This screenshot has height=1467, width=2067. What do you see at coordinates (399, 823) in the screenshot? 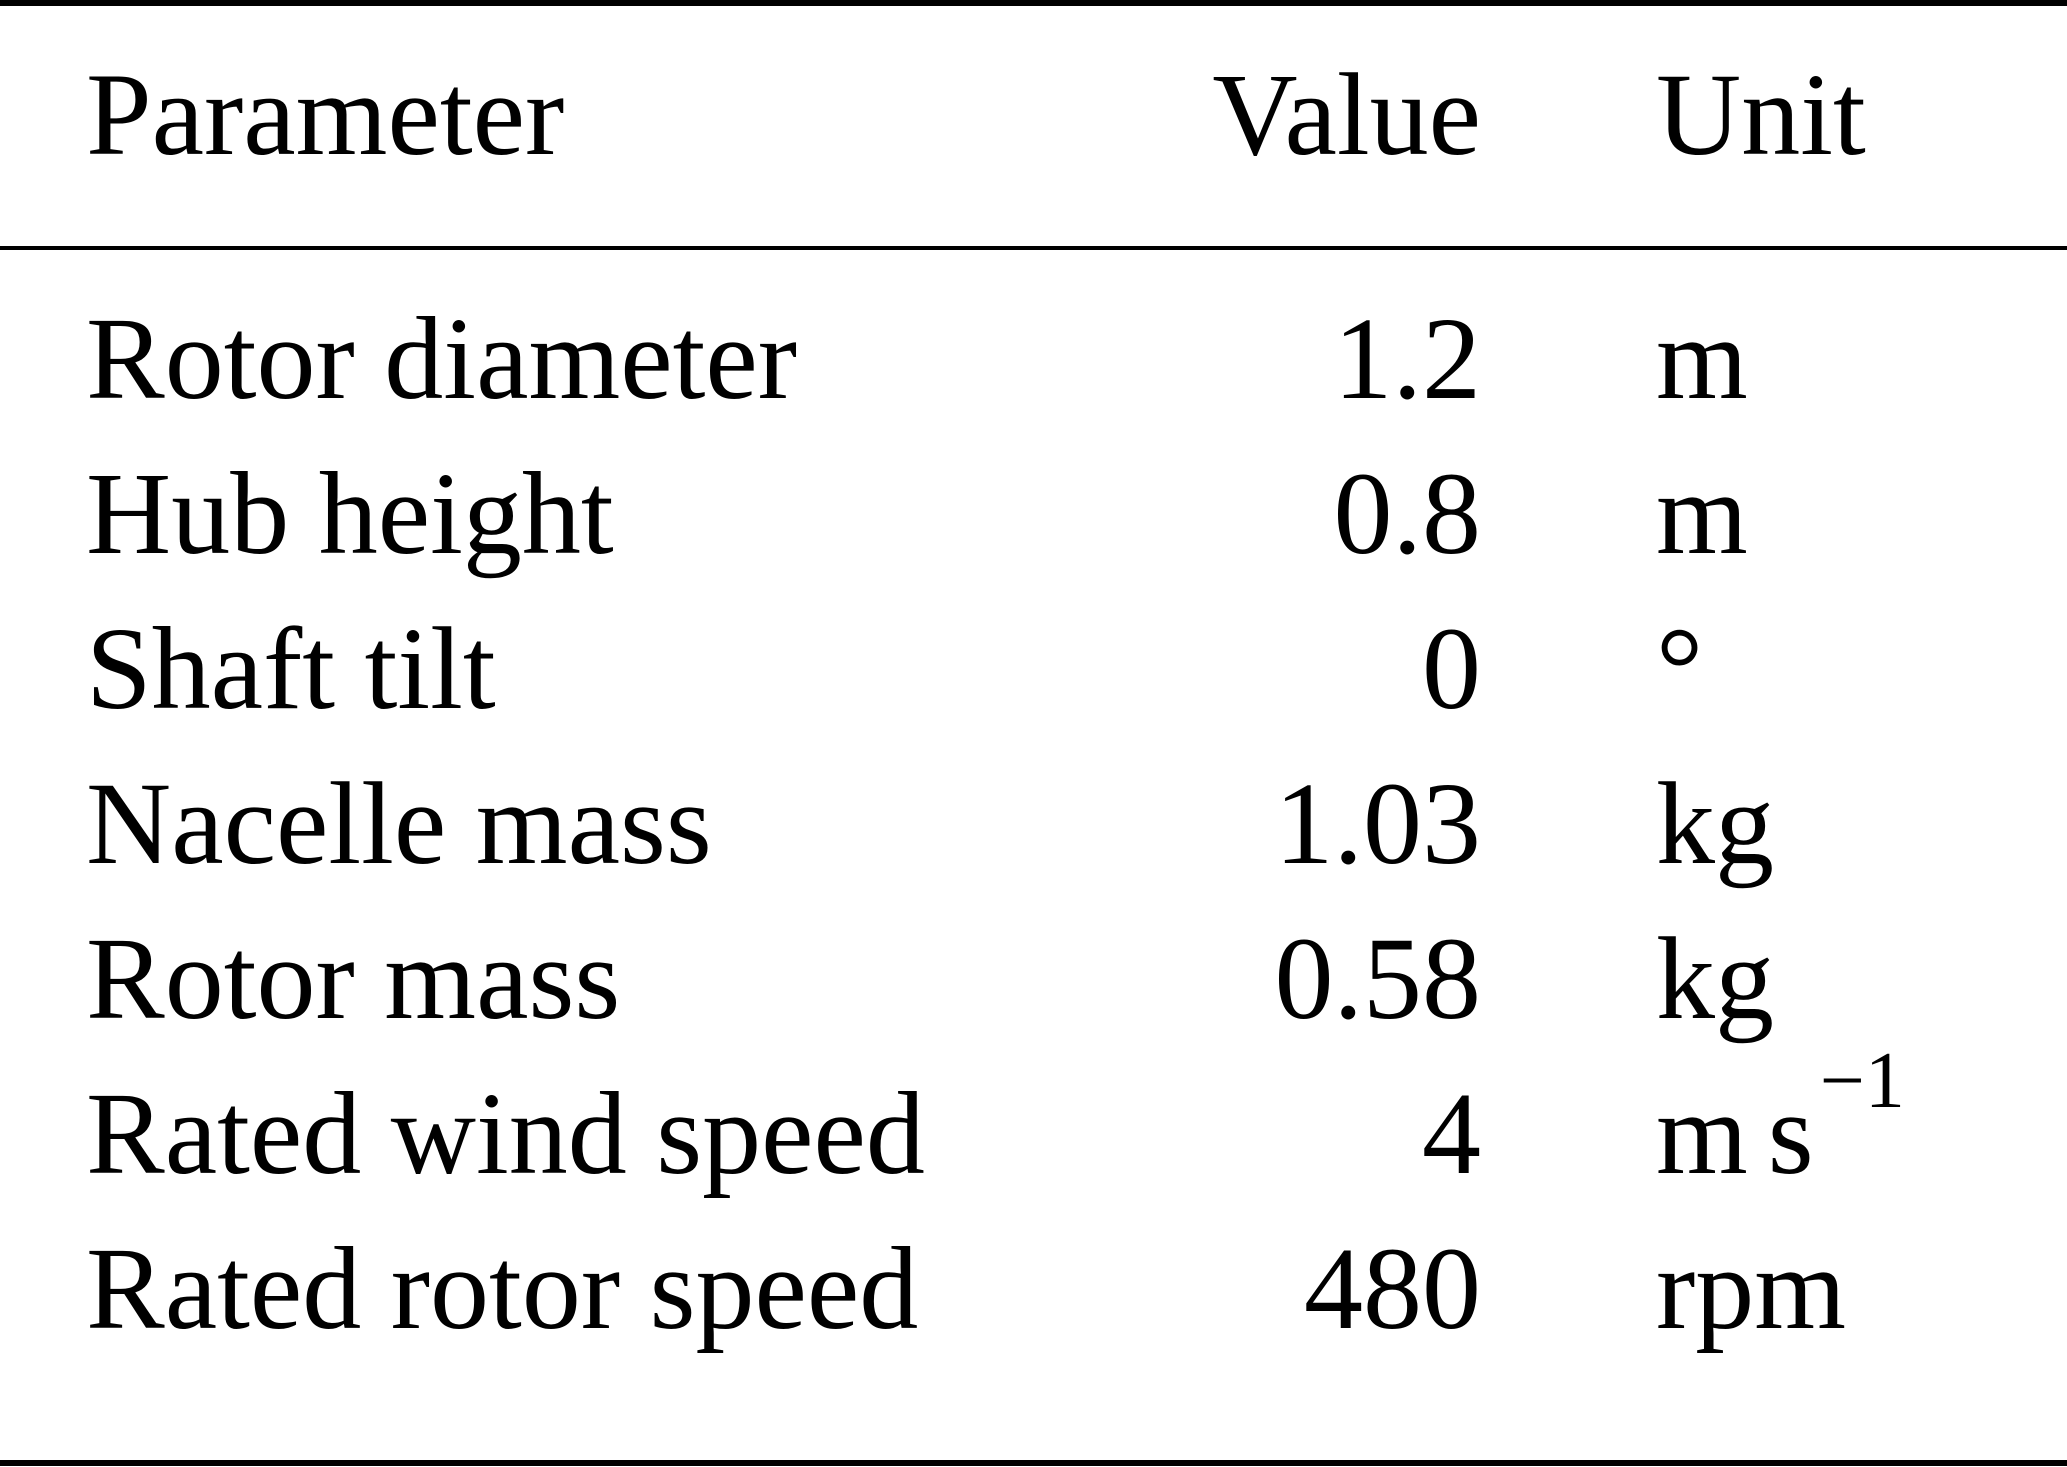
I see `row-parameter: Nacelle mass` at bounding box center [399, 823].